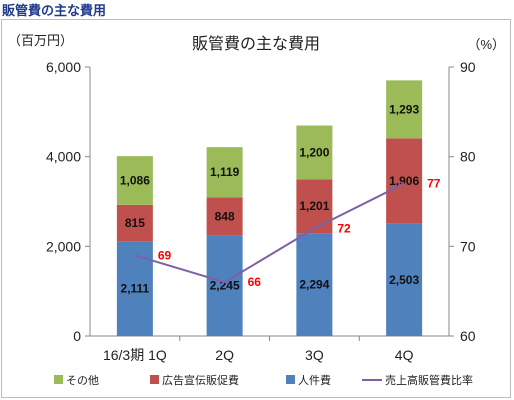 This screenshot has height=400, width=514. I want to click on left-tick-label: 2,000, so click(63, 246).